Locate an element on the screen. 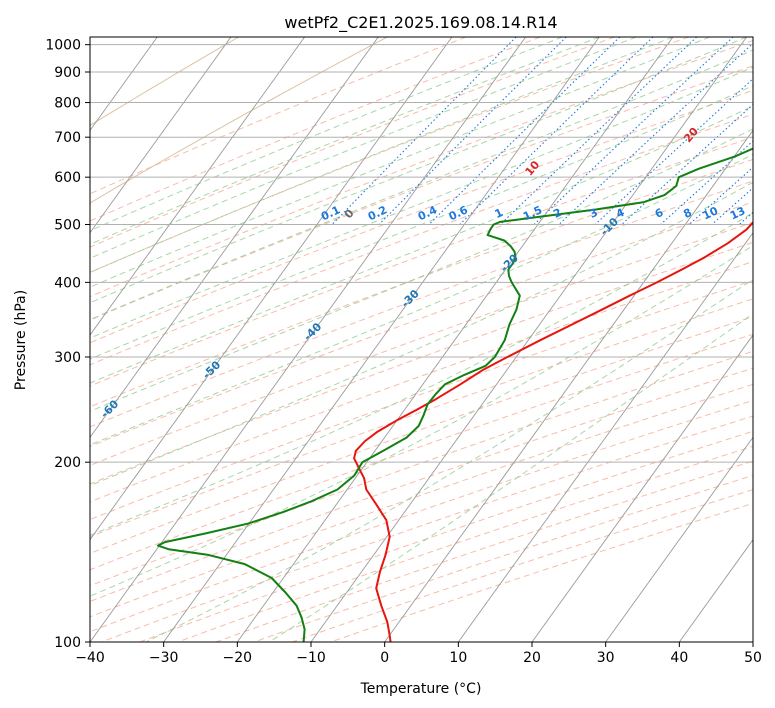  dry-adiabat-label: 20 is located at coordinates (691, 135).